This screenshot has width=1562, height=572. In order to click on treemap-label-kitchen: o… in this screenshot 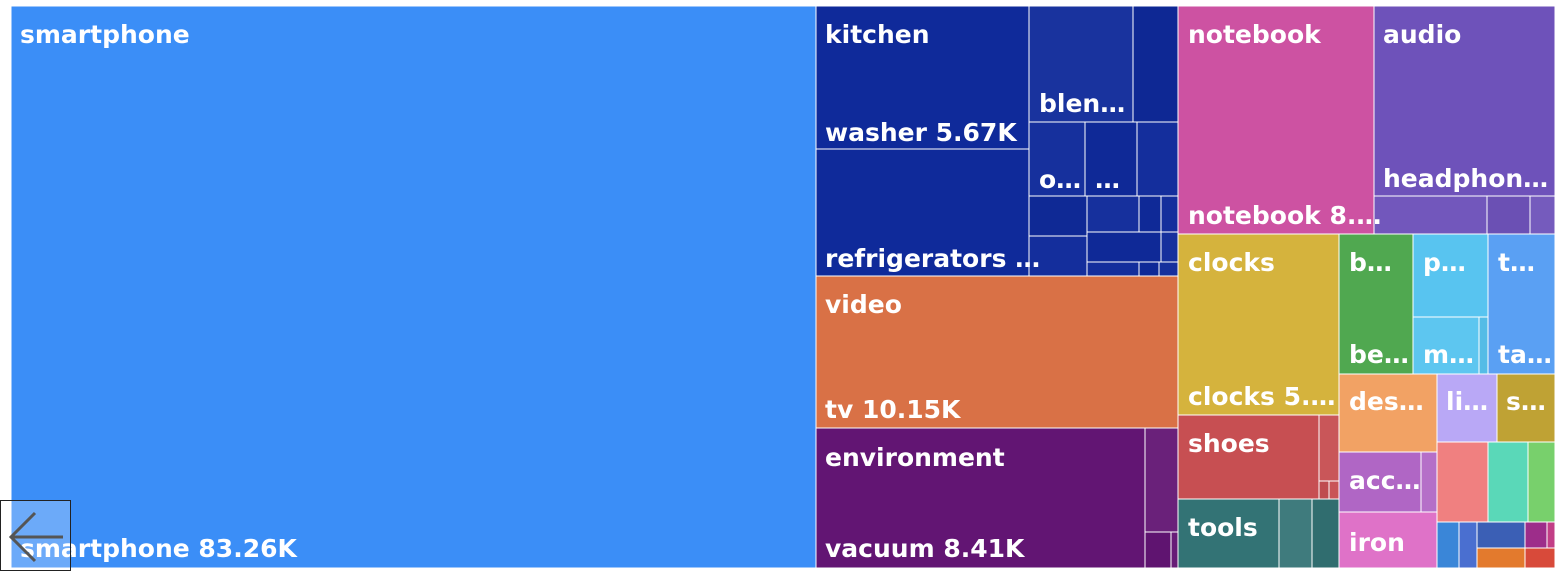, I will do `click(1060, 179)`.